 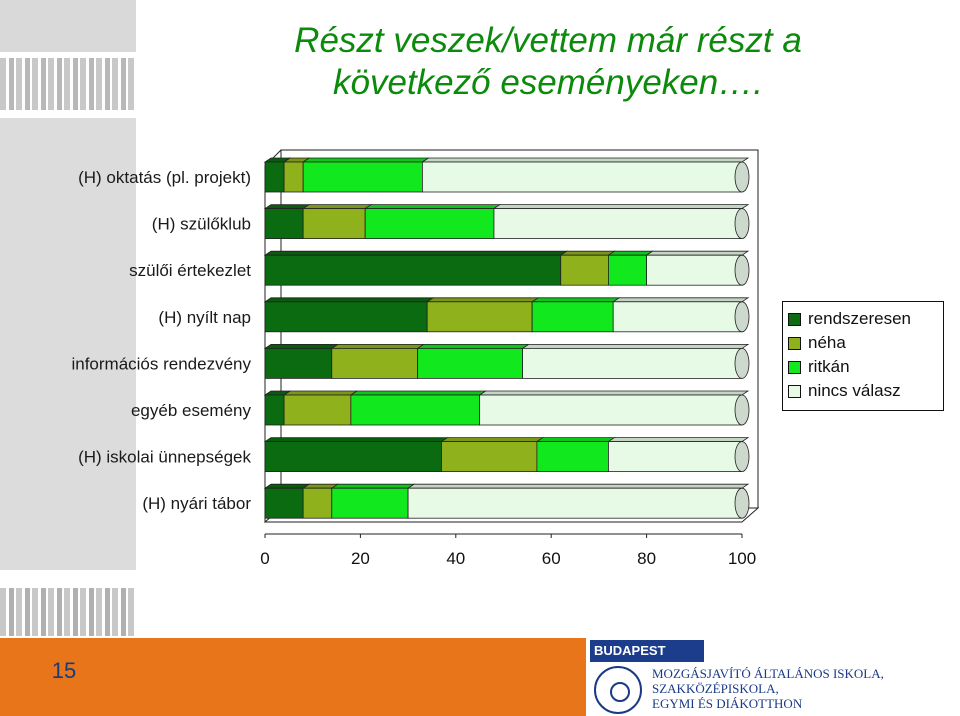 I want to click on decor-grey-panel, so click(x=68, y=344).